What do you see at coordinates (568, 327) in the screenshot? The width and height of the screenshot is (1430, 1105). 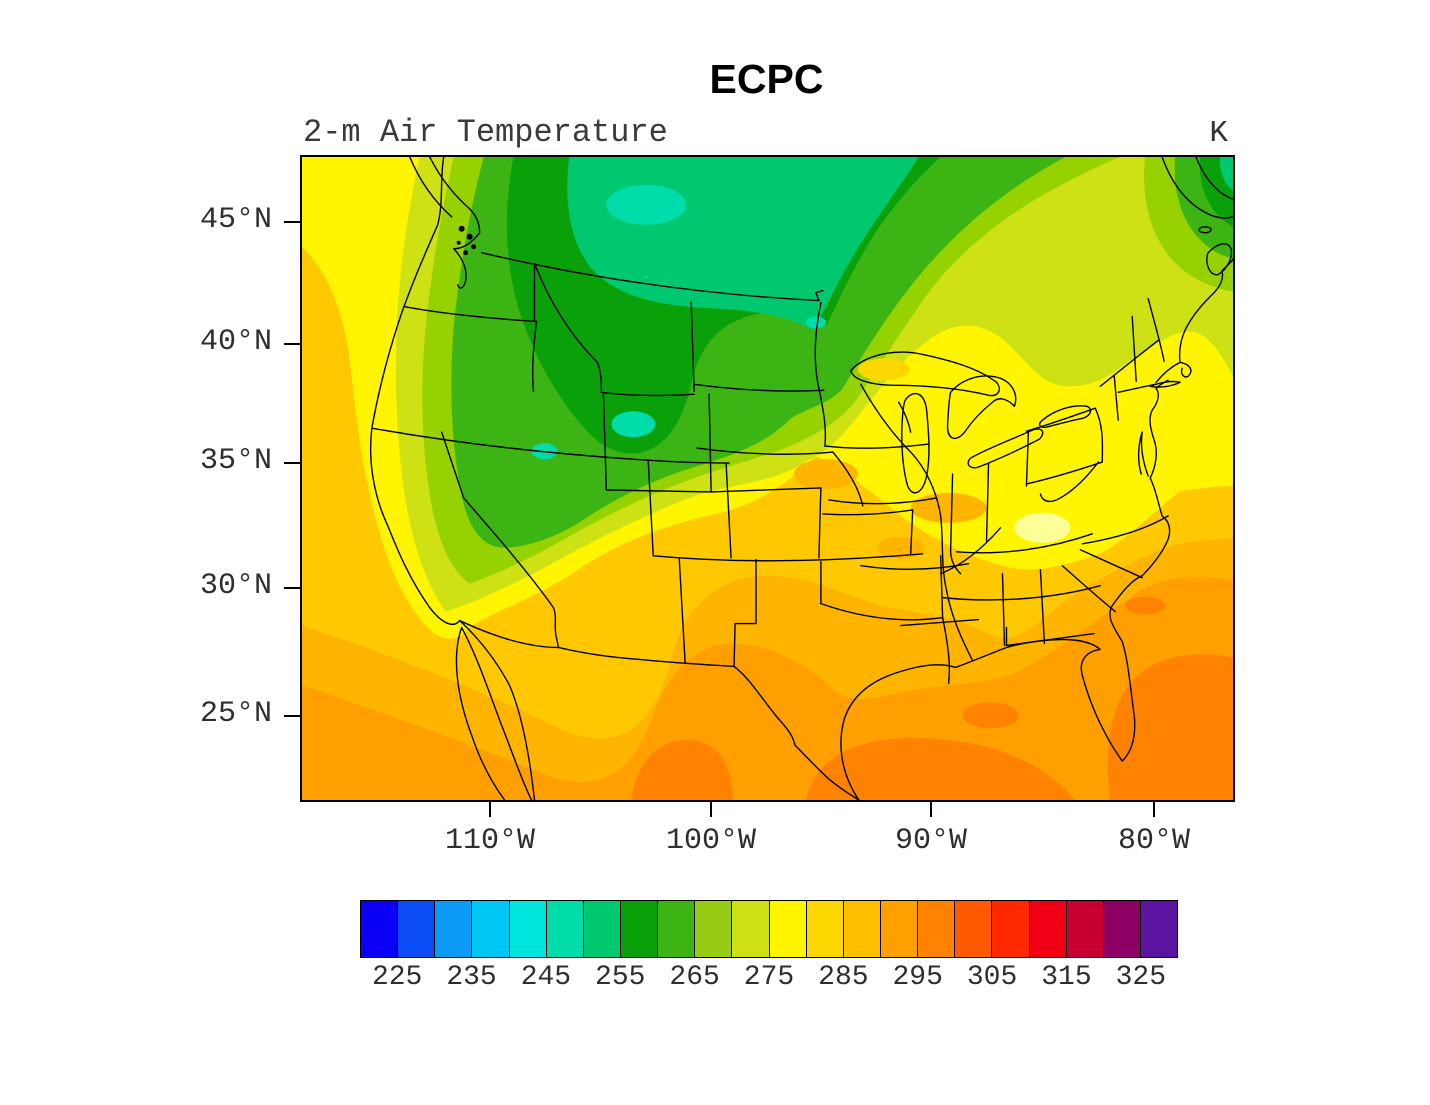 I see `id-mt-border` at bounding box center [568, 327].